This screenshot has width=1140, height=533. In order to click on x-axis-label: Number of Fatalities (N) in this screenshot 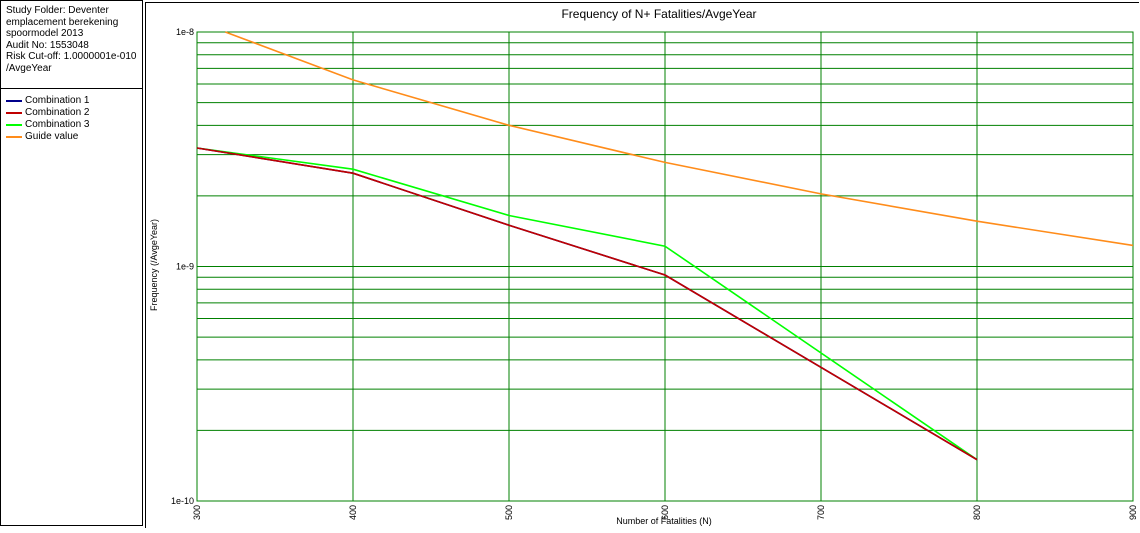, I will do `click(664, 521)`.